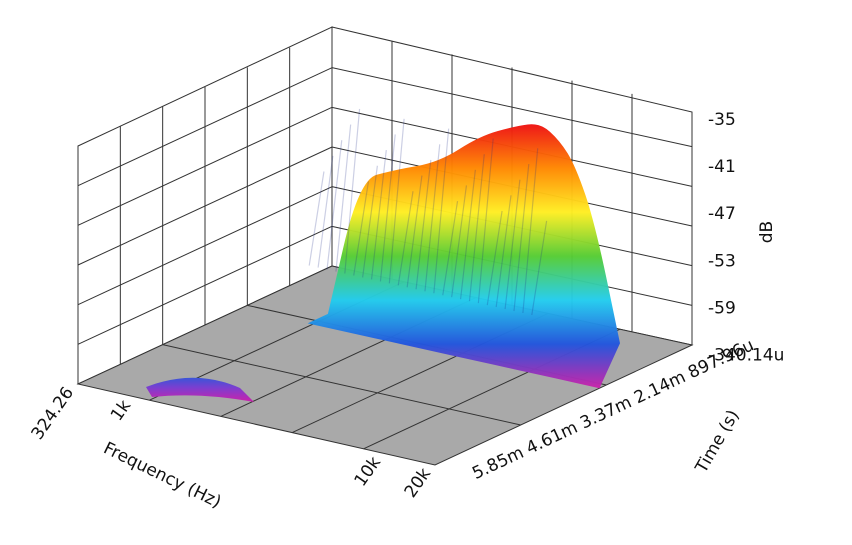  I want to click on y-axis-title: Time (s), so click(717, 442).